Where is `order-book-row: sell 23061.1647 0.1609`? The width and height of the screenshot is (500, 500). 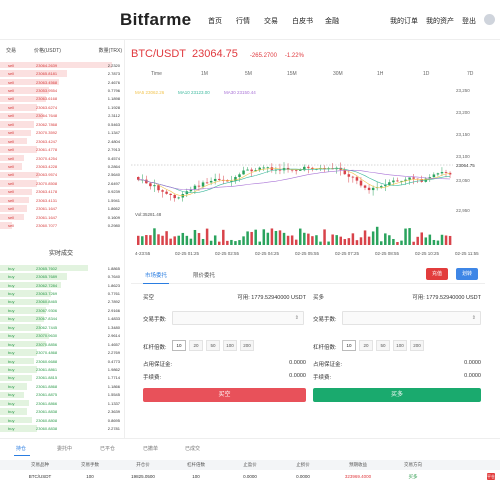 order-book-row: sell 23061.1647 0.1609 is located at coordinates (61, 217).